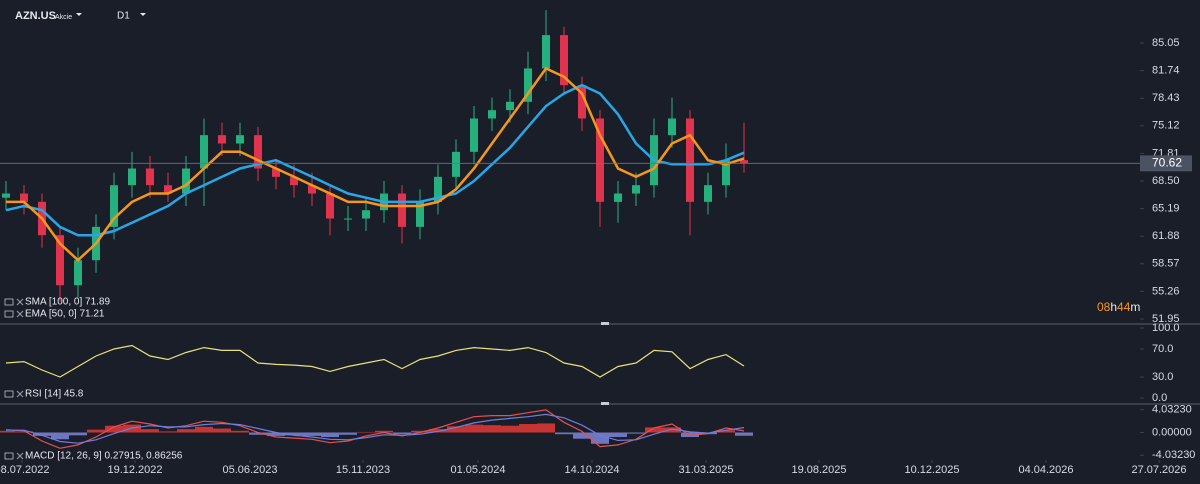 The width and height of the screenshot is (1200, 484). I want to click on x-tick-label: 01.05.2024, so click(477, 470).